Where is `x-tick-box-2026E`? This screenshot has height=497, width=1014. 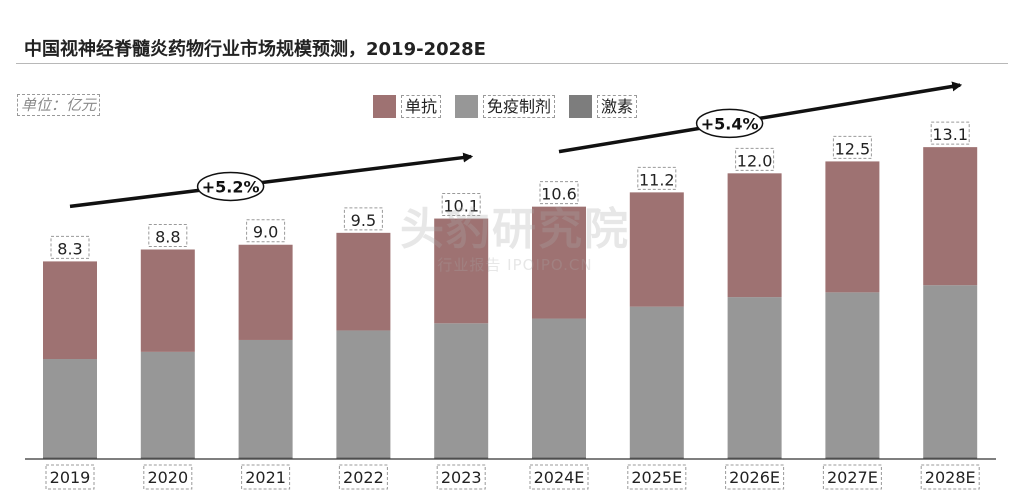 x-tick-box-2026E is located at coordinates (755, 477).